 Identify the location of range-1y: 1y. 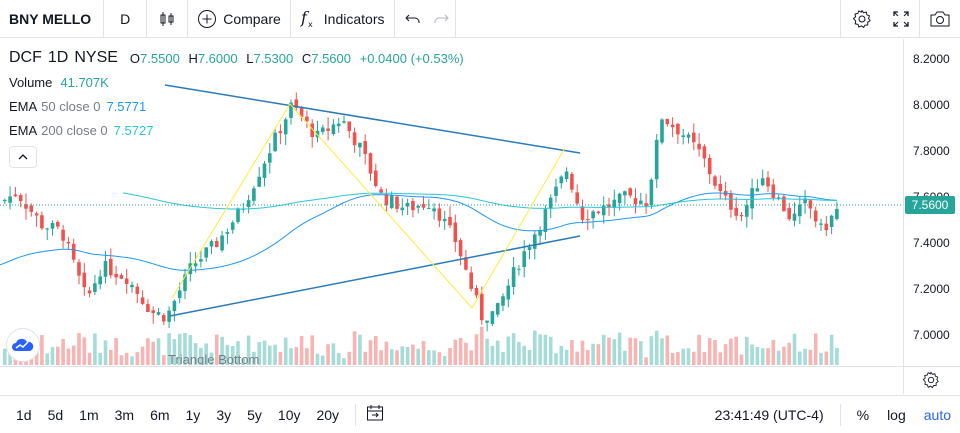
(193, 414).